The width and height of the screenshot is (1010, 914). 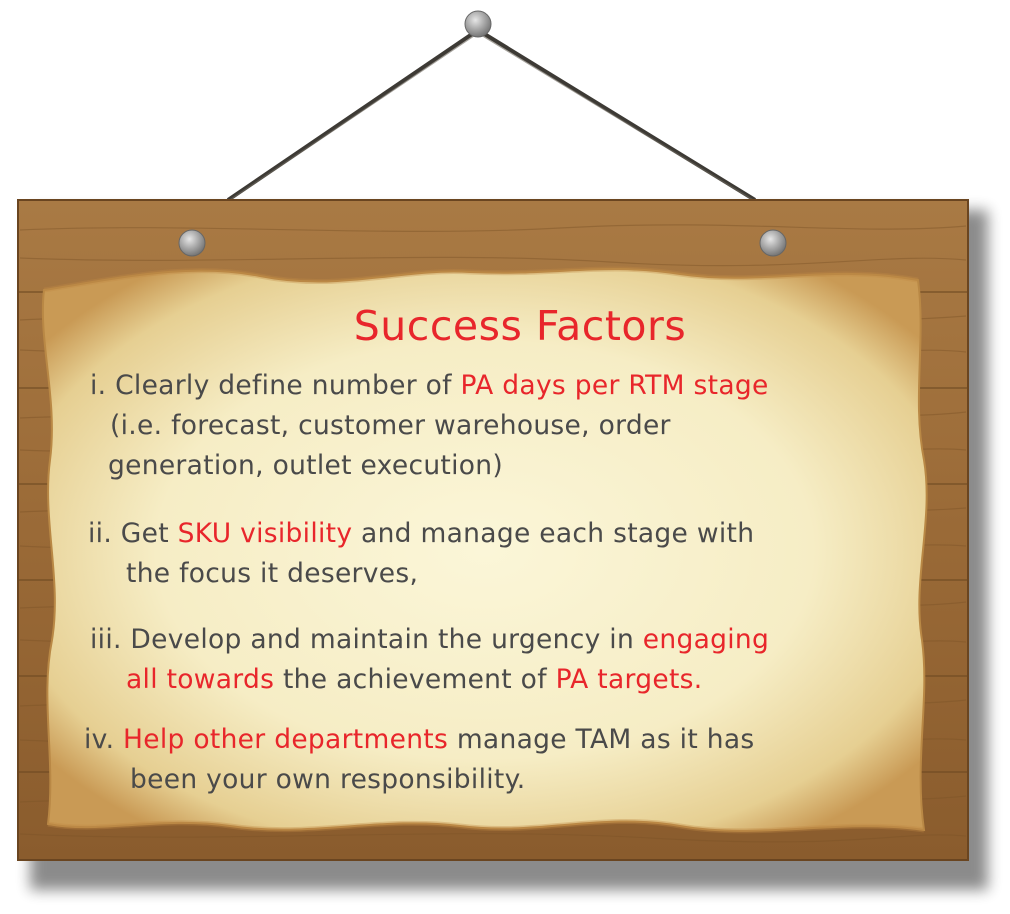 What do you see at coordinates (629, 679) in the screenshot?
I see `highlight-segment: PA targets.` at bounding box center [629, 679].